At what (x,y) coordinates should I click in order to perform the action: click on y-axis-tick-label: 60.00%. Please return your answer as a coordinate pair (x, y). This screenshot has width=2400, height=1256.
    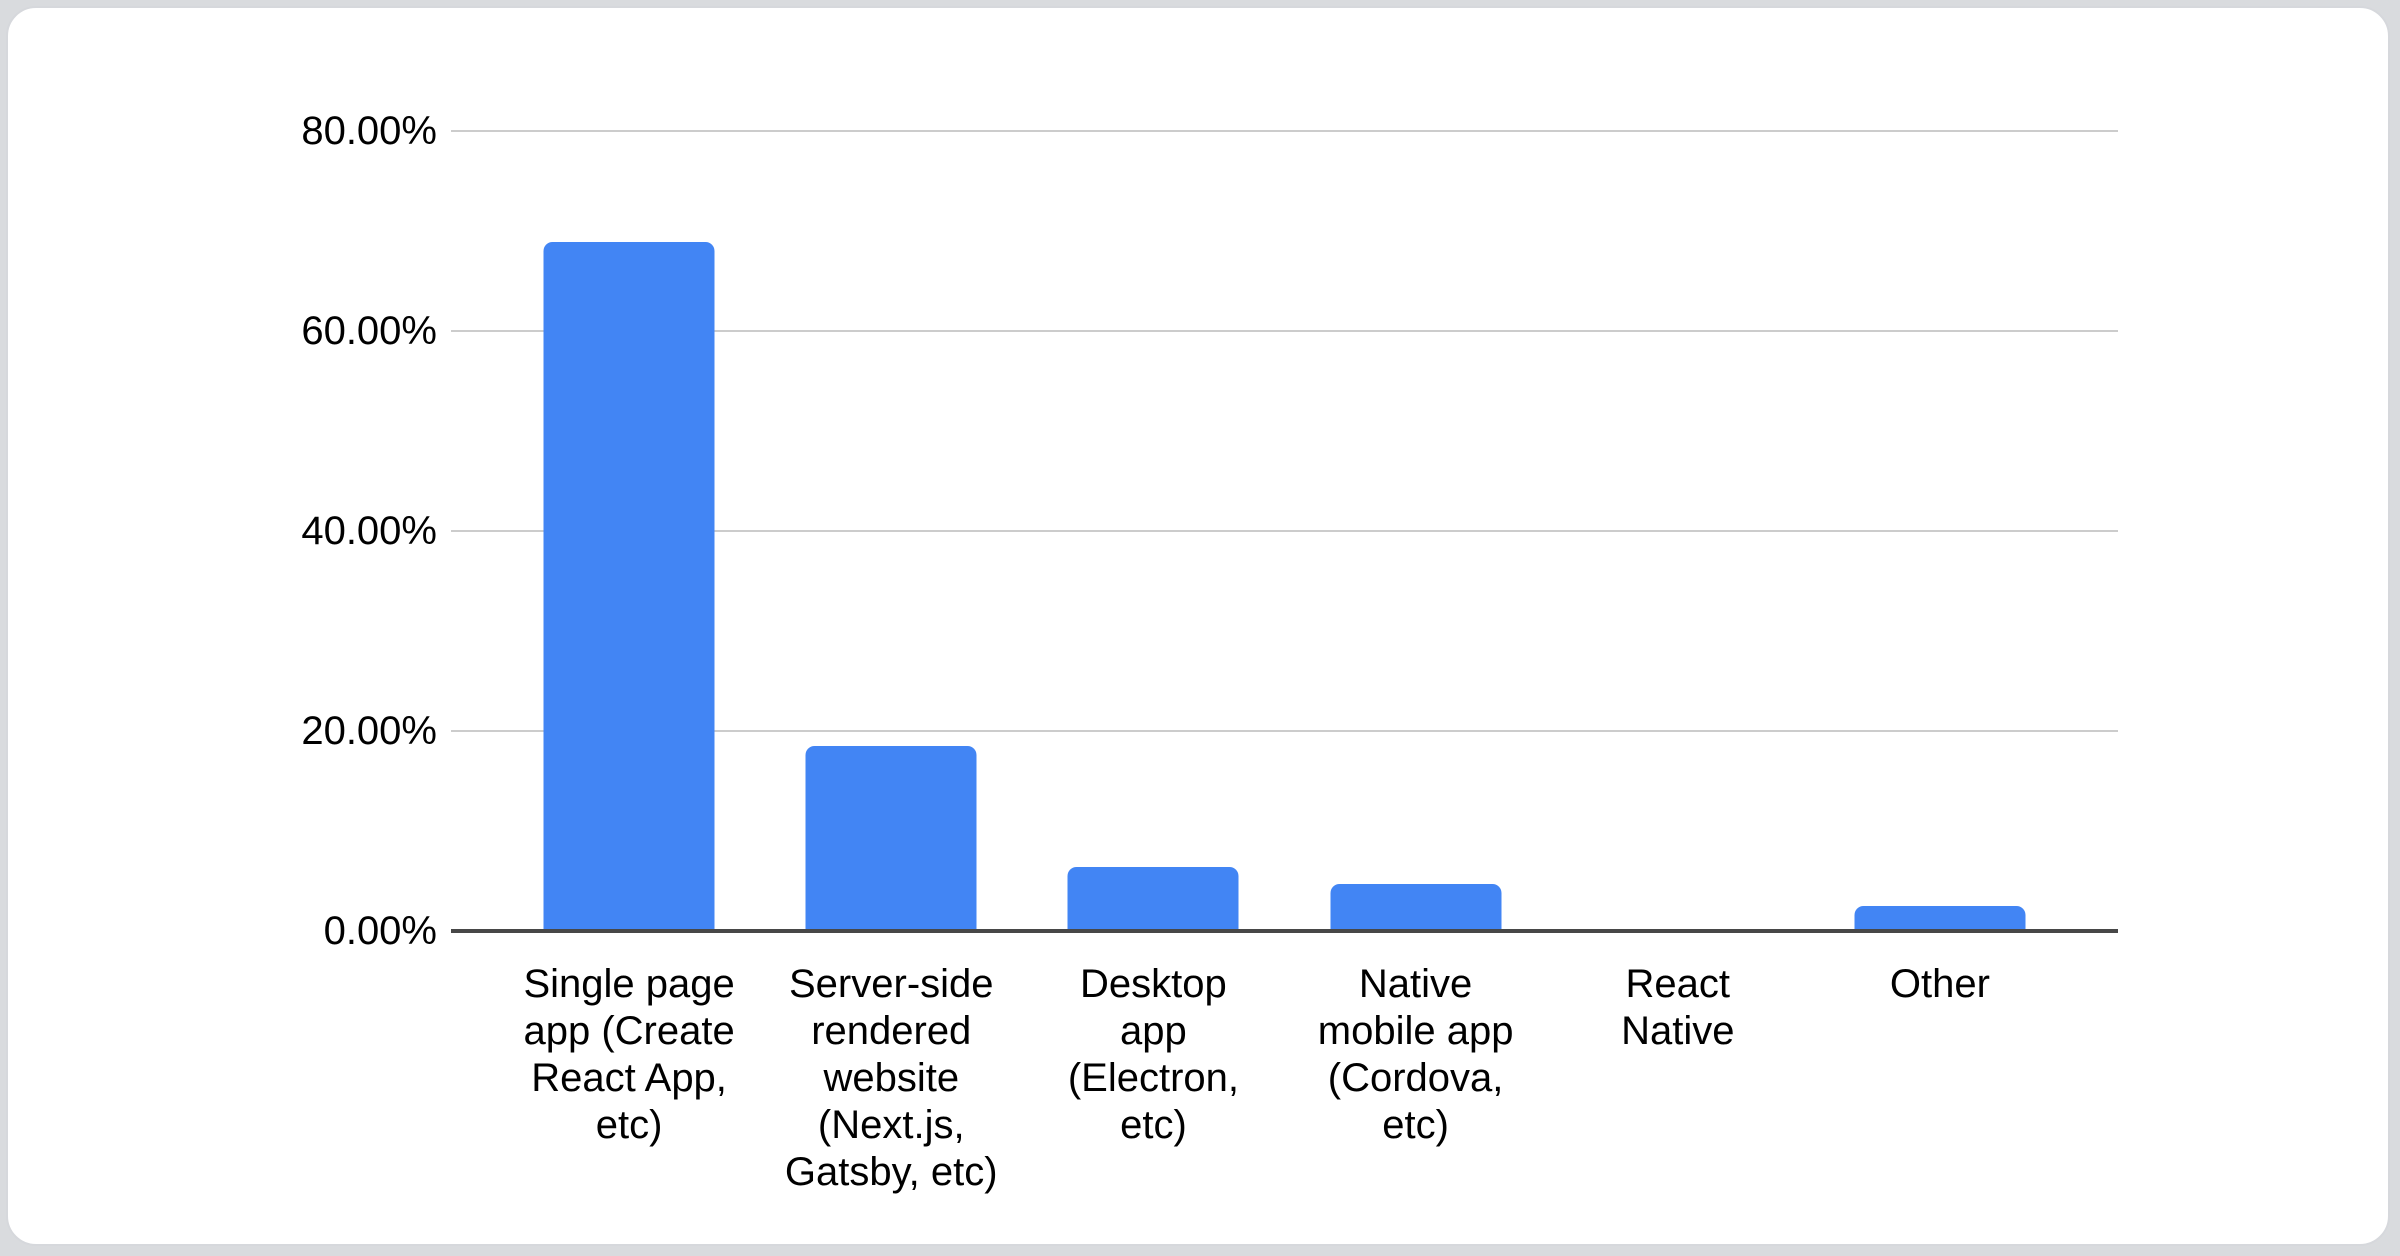
    Looking at the image, I should click on (369, 331).